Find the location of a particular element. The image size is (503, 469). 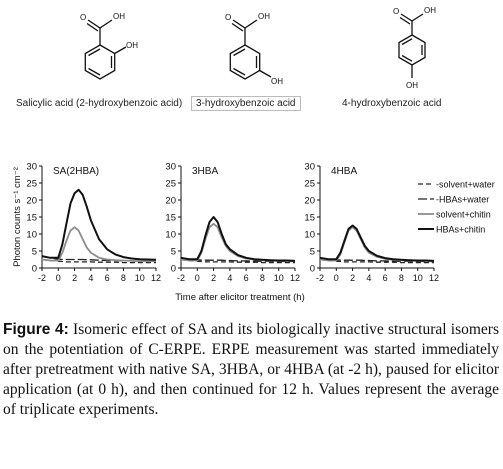

panel-title: 3HBA is located at coordinates (205, 171).